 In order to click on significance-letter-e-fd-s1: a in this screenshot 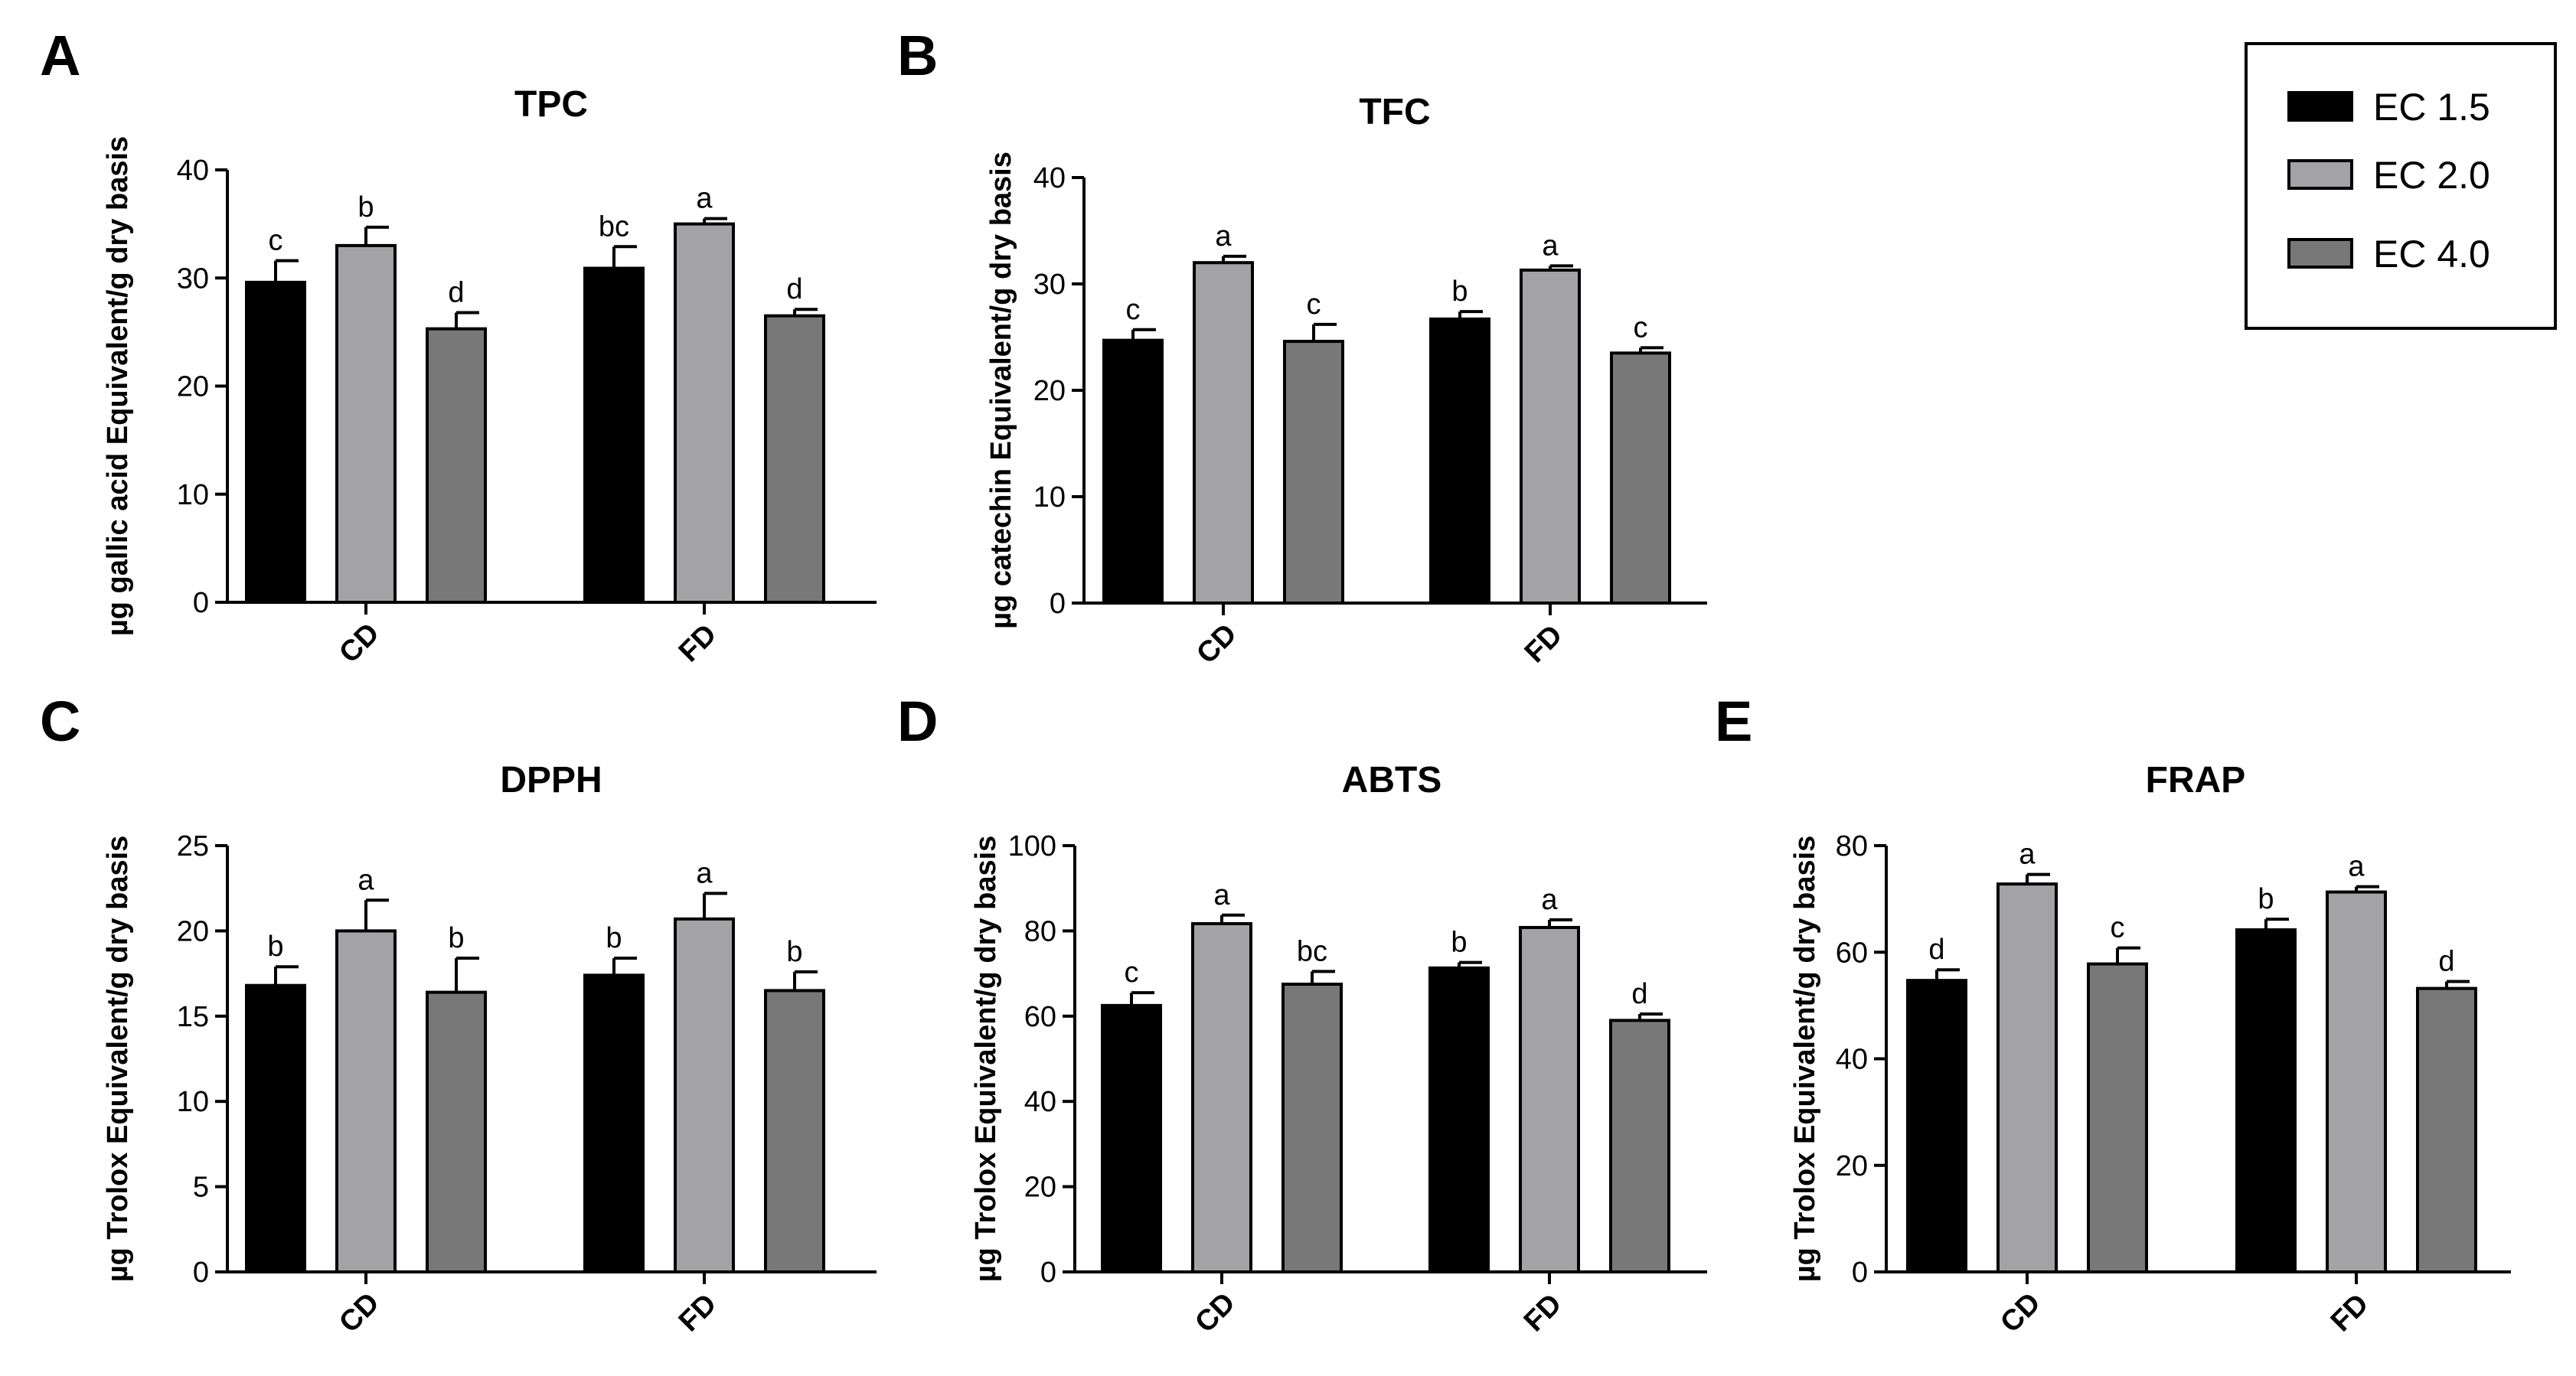, I will do `click(2356, 867)`.